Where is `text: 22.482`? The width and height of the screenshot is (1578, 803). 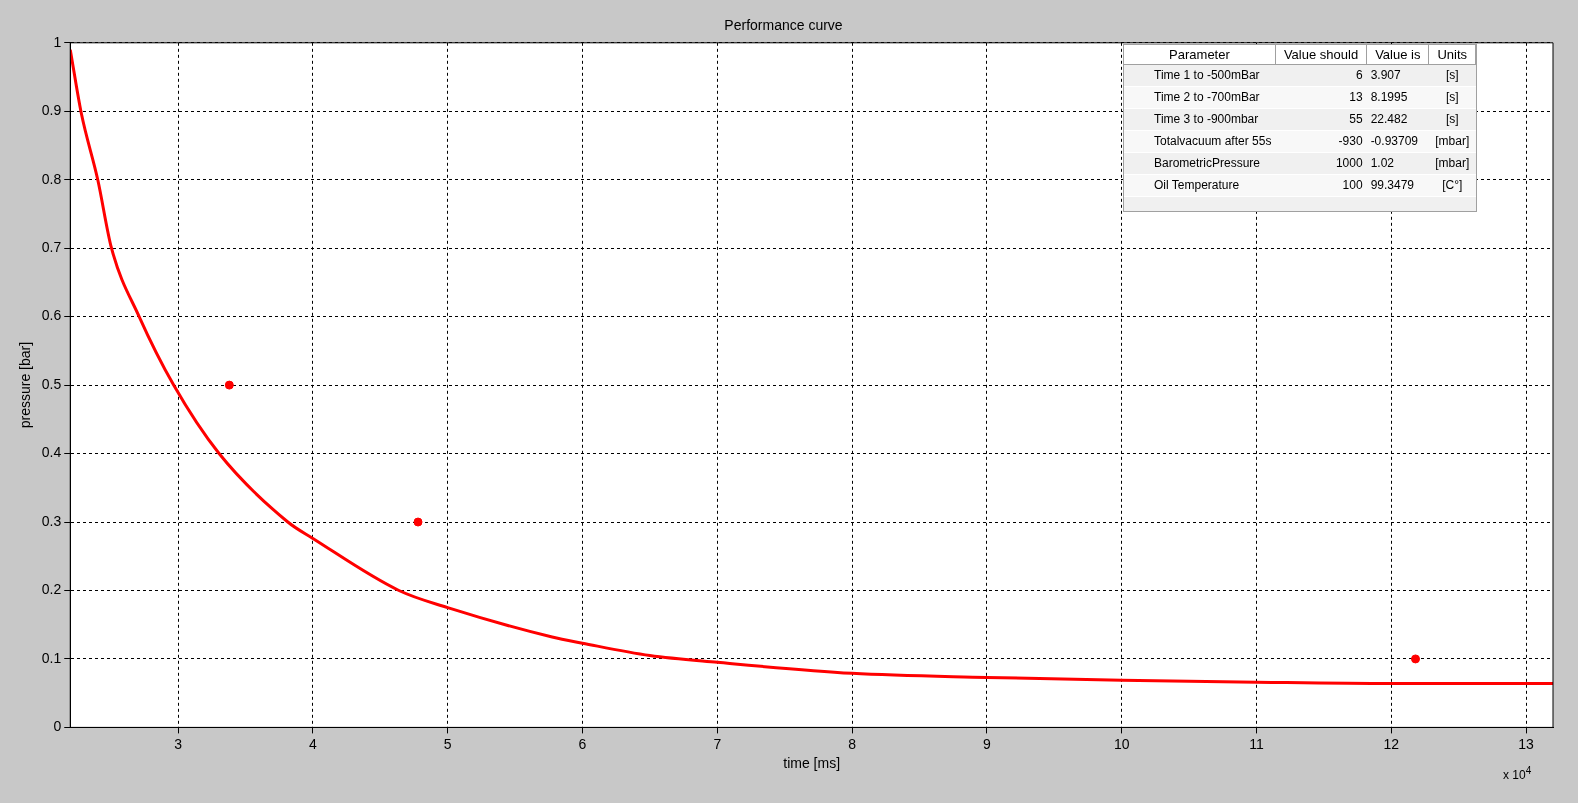
text: 22.482 is located at coordinates (1389, 119).